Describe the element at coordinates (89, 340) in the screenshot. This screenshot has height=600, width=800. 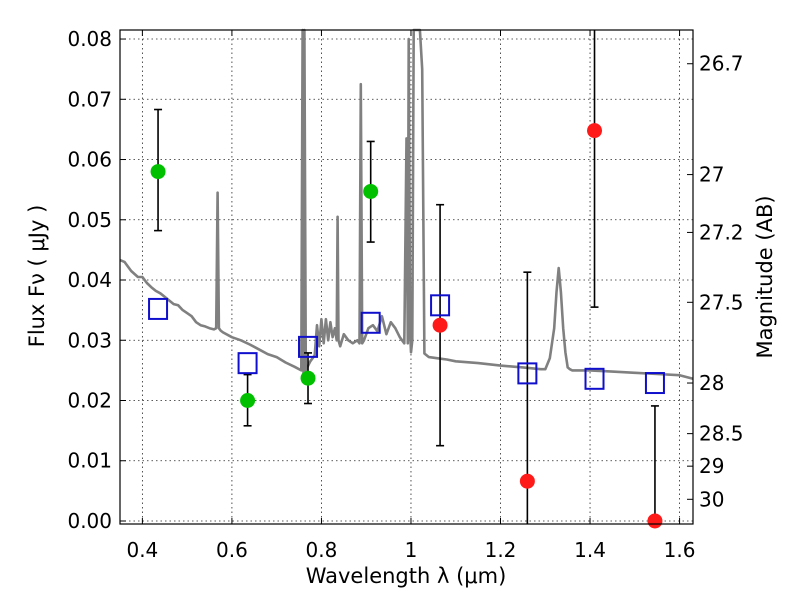
I see `y-tick-label: 0.03` at that location.